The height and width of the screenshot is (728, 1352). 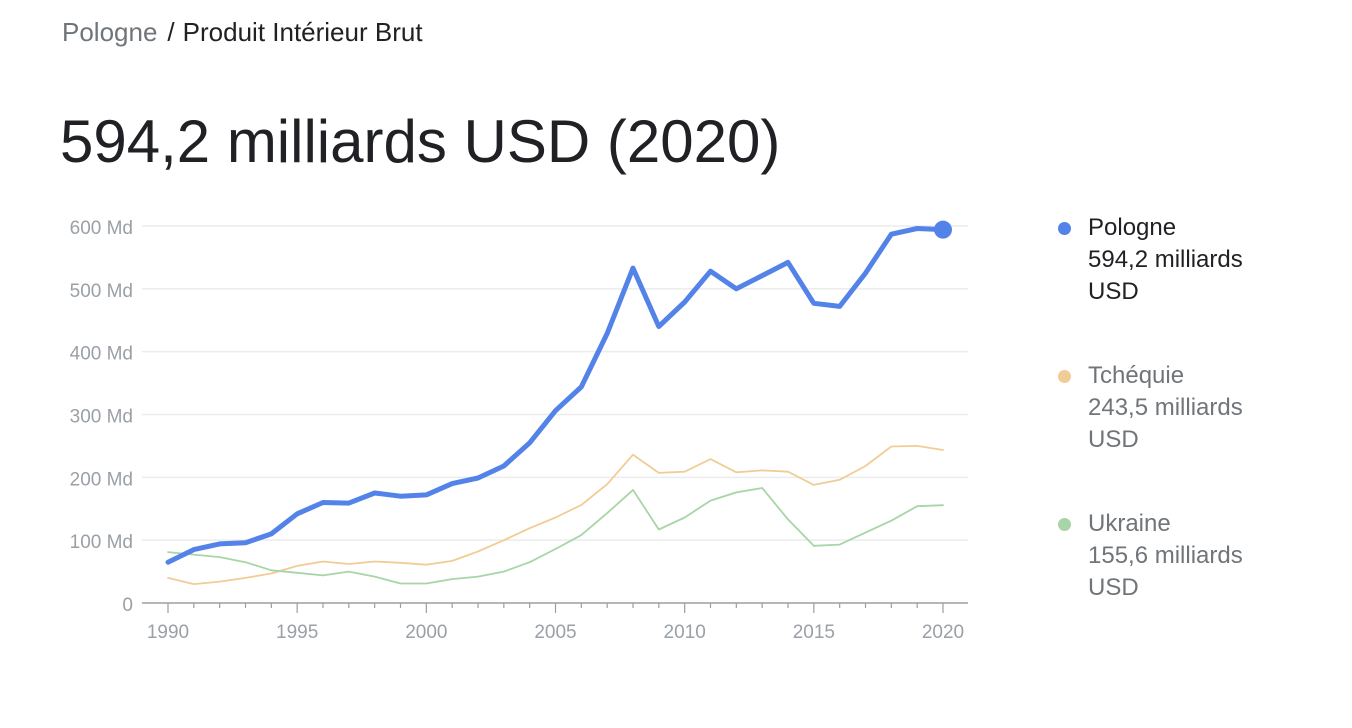 I want to click on last-point-marker, so click(x=943, y=229).